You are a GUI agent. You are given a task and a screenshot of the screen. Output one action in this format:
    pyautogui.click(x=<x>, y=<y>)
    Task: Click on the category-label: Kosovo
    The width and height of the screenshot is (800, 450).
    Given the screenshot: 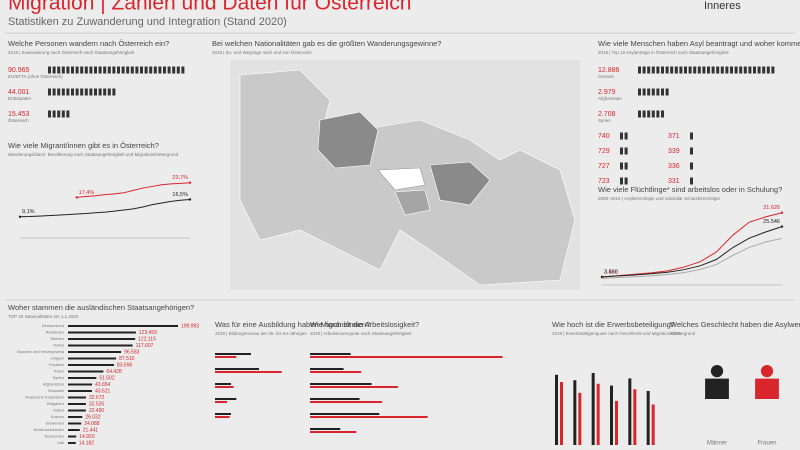 What is the action you would take?
    pyautogui.click(x=58, y=416)
    